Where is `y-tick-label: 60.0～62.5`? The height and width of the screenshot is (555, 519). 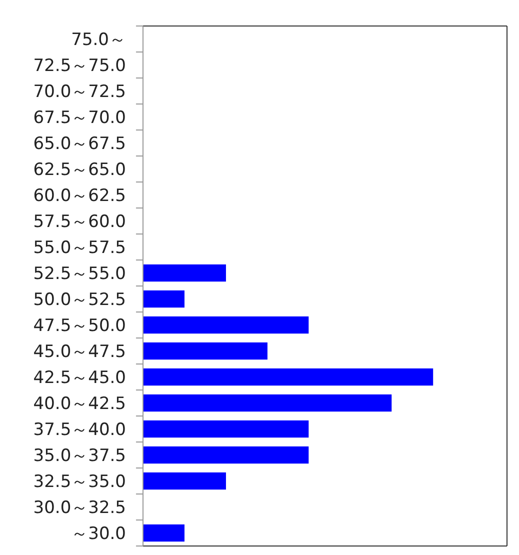
y-tick-label: 60.0～62.5 is located at coordinates (79, 196).